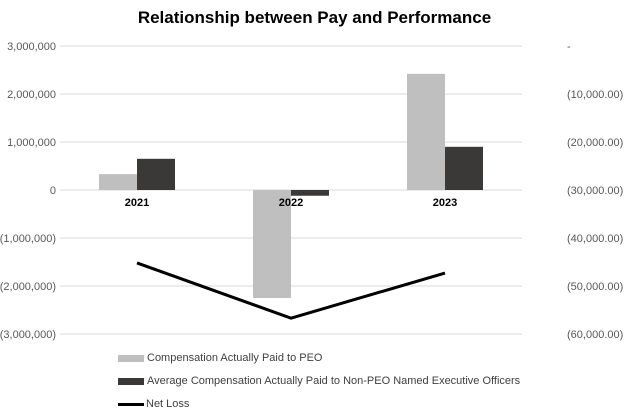  I want to click on legend-item-peo: Compensation Actually Paid to PEO, so click(220, 358).